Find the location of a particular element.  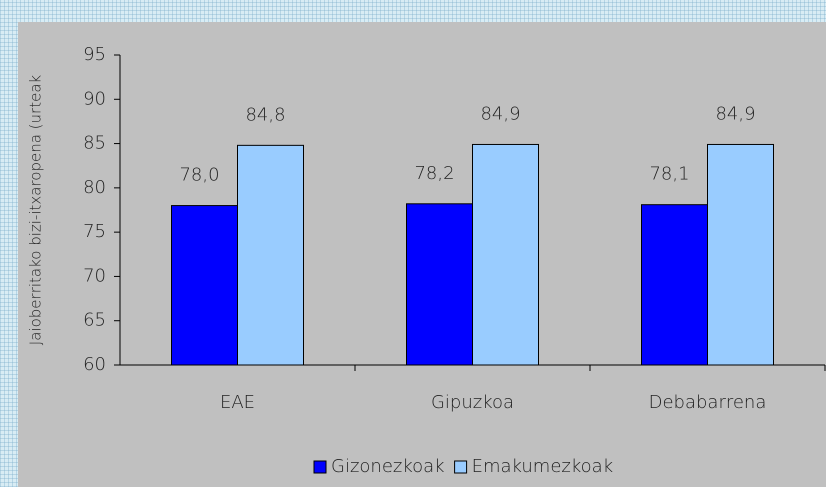

y-tick-label: 75 is located at coordinates (94, 231).